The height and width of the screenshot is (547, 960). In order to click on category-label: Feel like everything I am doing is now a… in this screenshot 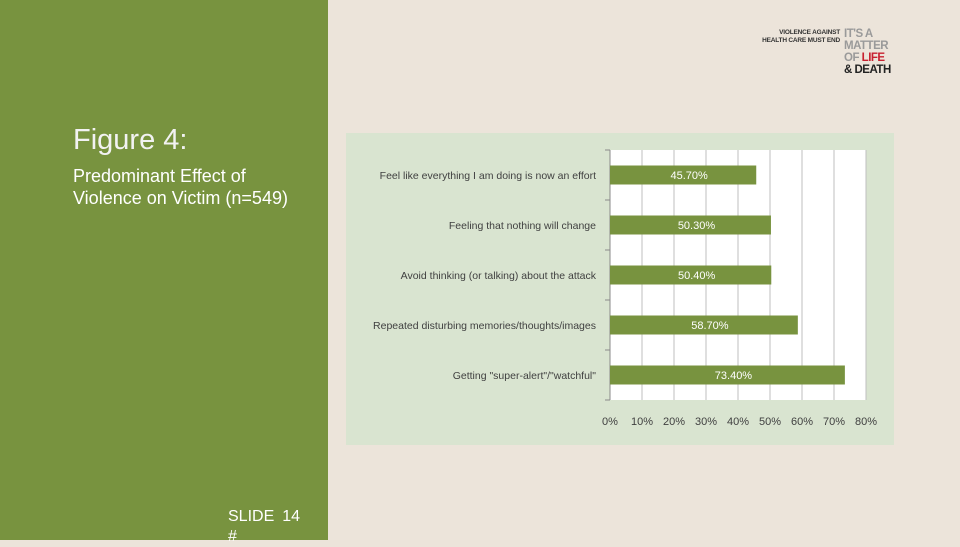, I will do `click(488, 176)`.